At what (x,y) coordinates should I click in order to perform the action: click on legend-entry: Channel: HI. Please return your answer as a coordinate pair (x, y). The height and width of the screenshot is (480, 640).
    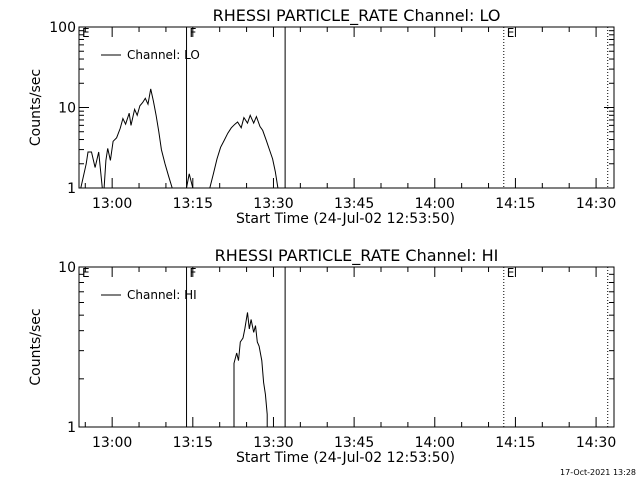
    Looking at the image, I should click on (162, 295).